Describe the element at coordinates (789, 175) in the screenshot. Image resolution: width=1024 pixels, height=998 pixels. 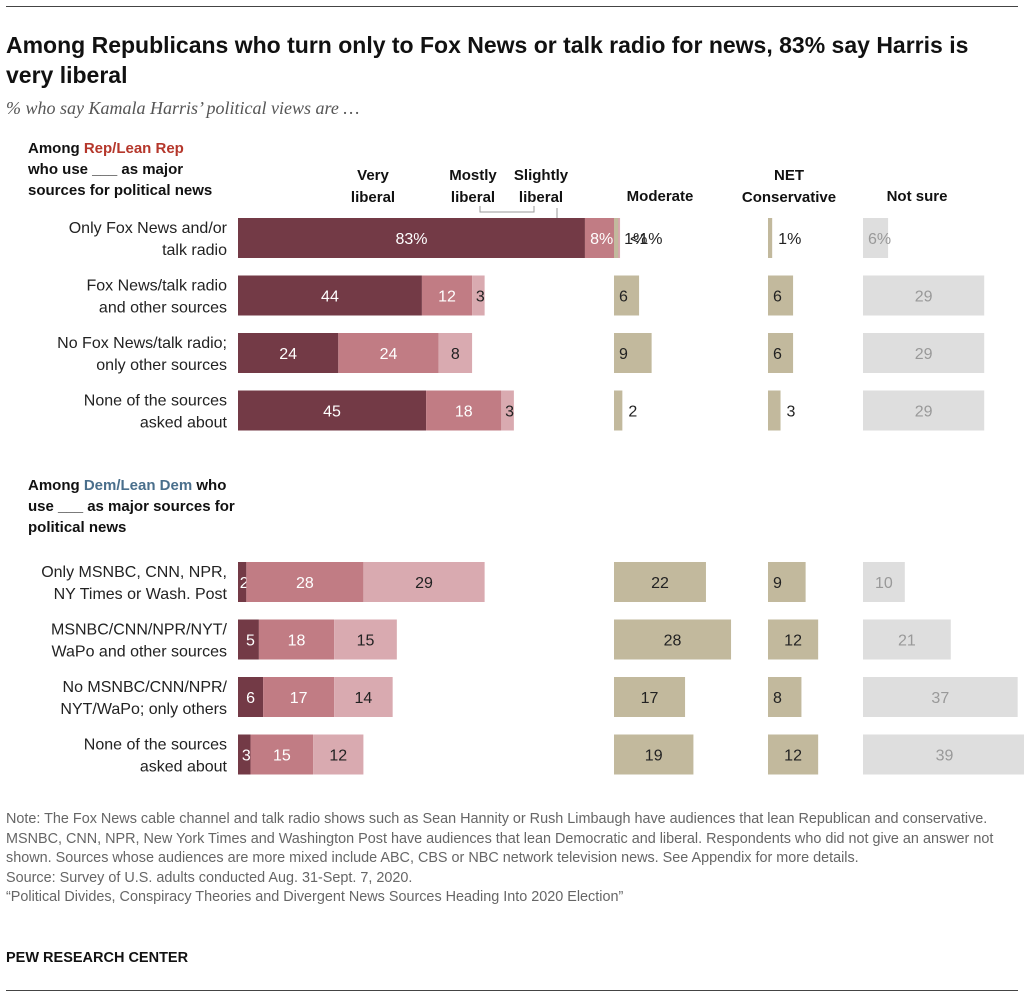
I see `column-header-net-conservative: NET` at that location.